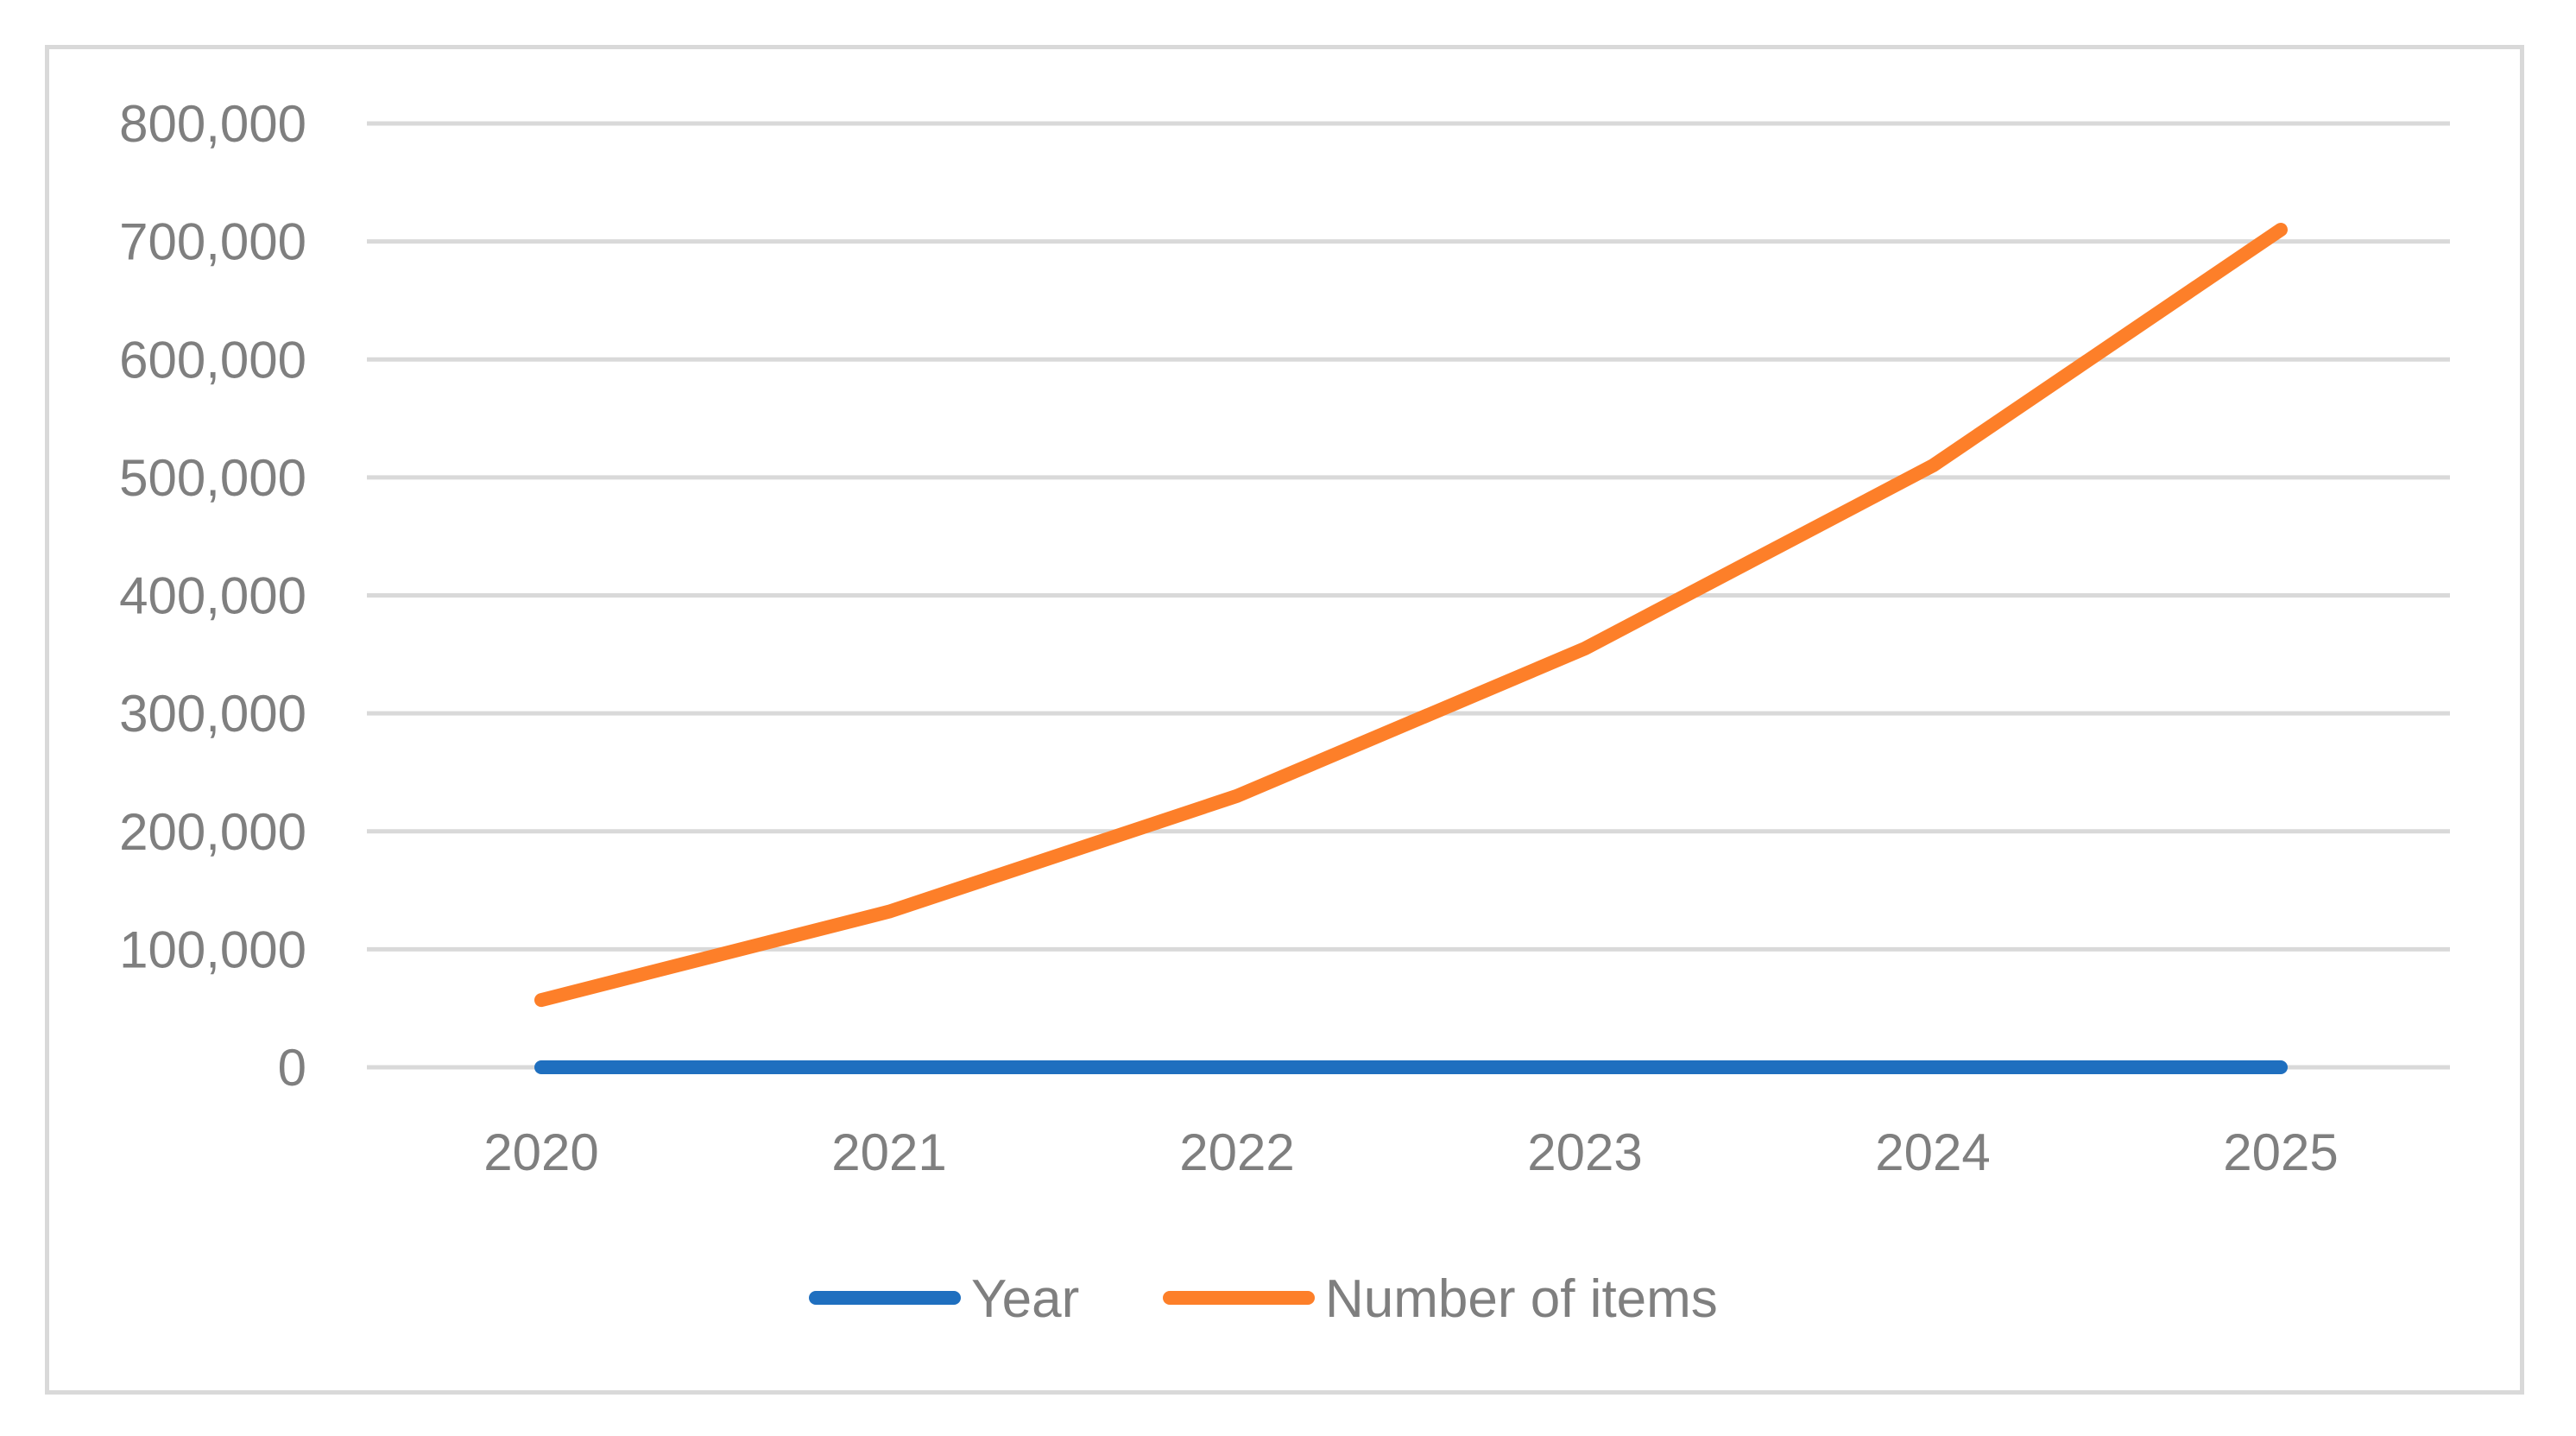 This screenshot has height=1436, width=2576. What do you see at coordinates (212, 242) in the screenshot?
I see `y-tick-label: 700,000` at bounding box center [212, 242].